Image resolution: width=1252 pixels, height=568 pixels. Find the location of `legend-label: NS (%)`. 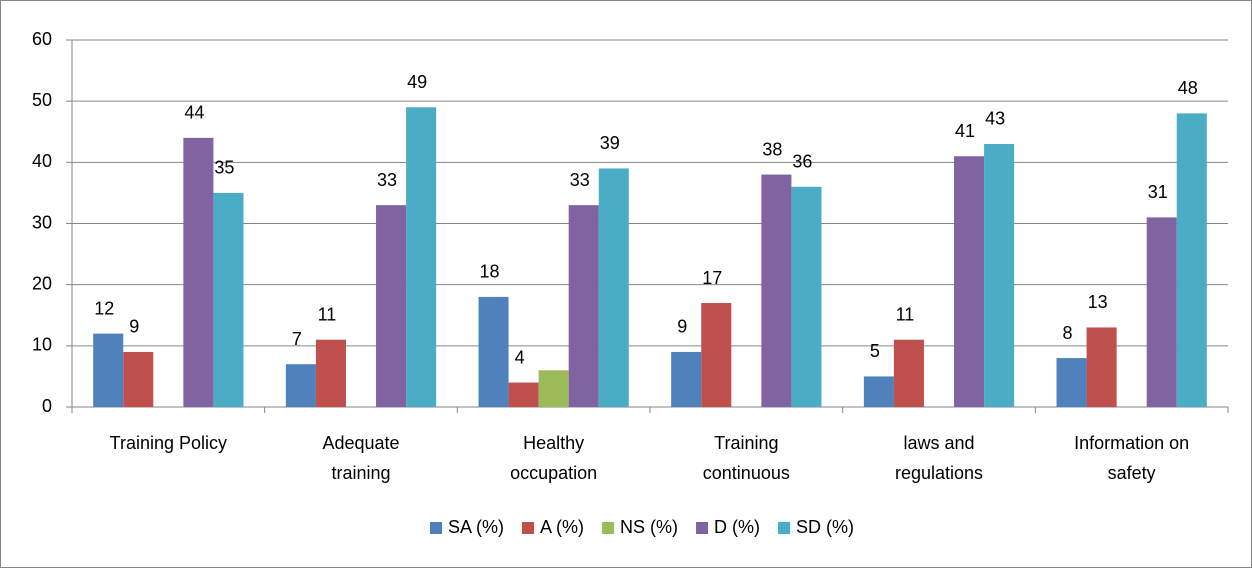

legend-label: NS (%) is located at coordinates (649, 527).